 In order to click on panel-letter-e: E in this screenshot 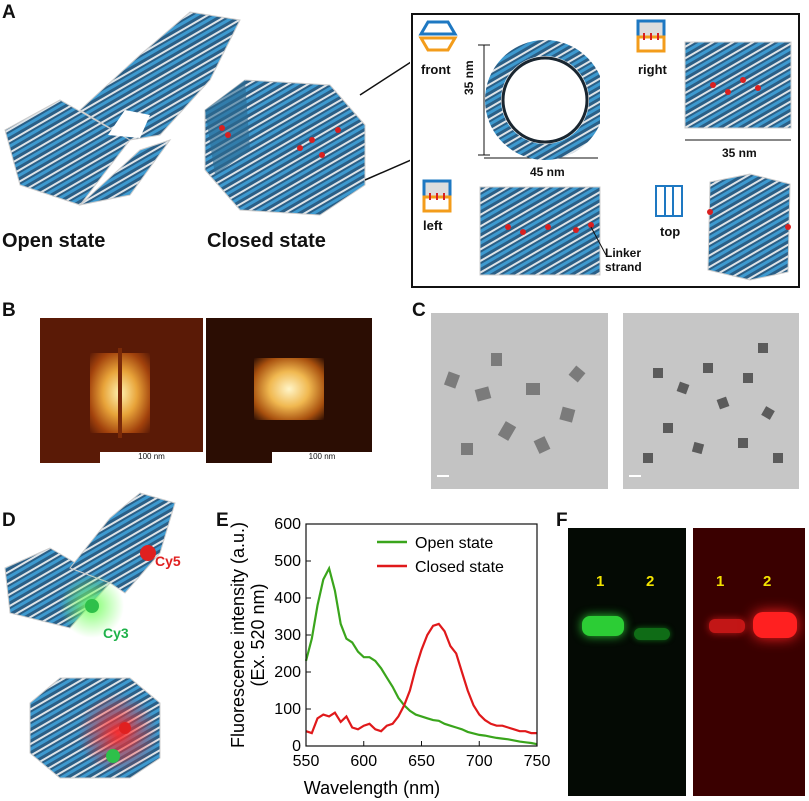, I will do `click(222, 520)`.